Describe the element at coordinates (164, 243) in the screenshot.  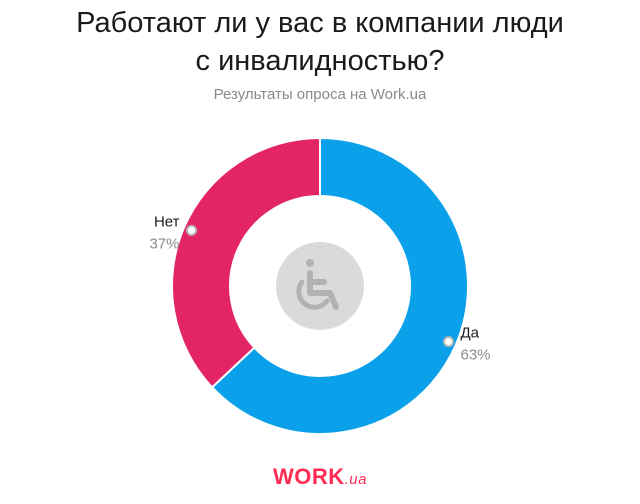
I see `slice-value-label: 37%` at that location.